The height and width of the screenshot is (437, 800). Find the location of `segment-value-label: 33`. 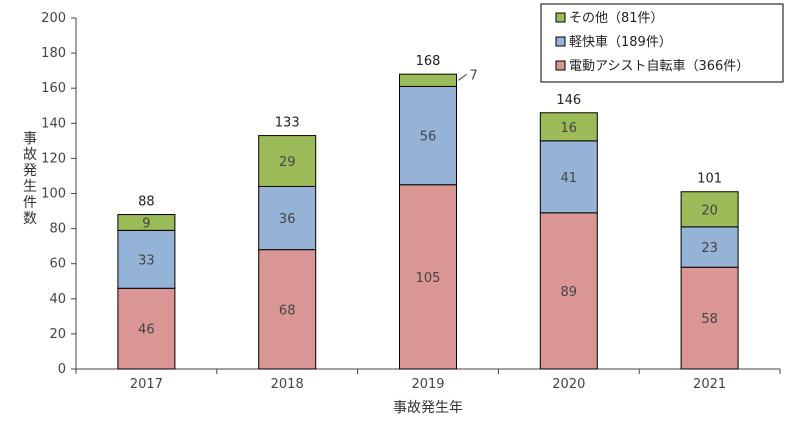

segment-value-label: 33 is located at coordinates (146, 260).